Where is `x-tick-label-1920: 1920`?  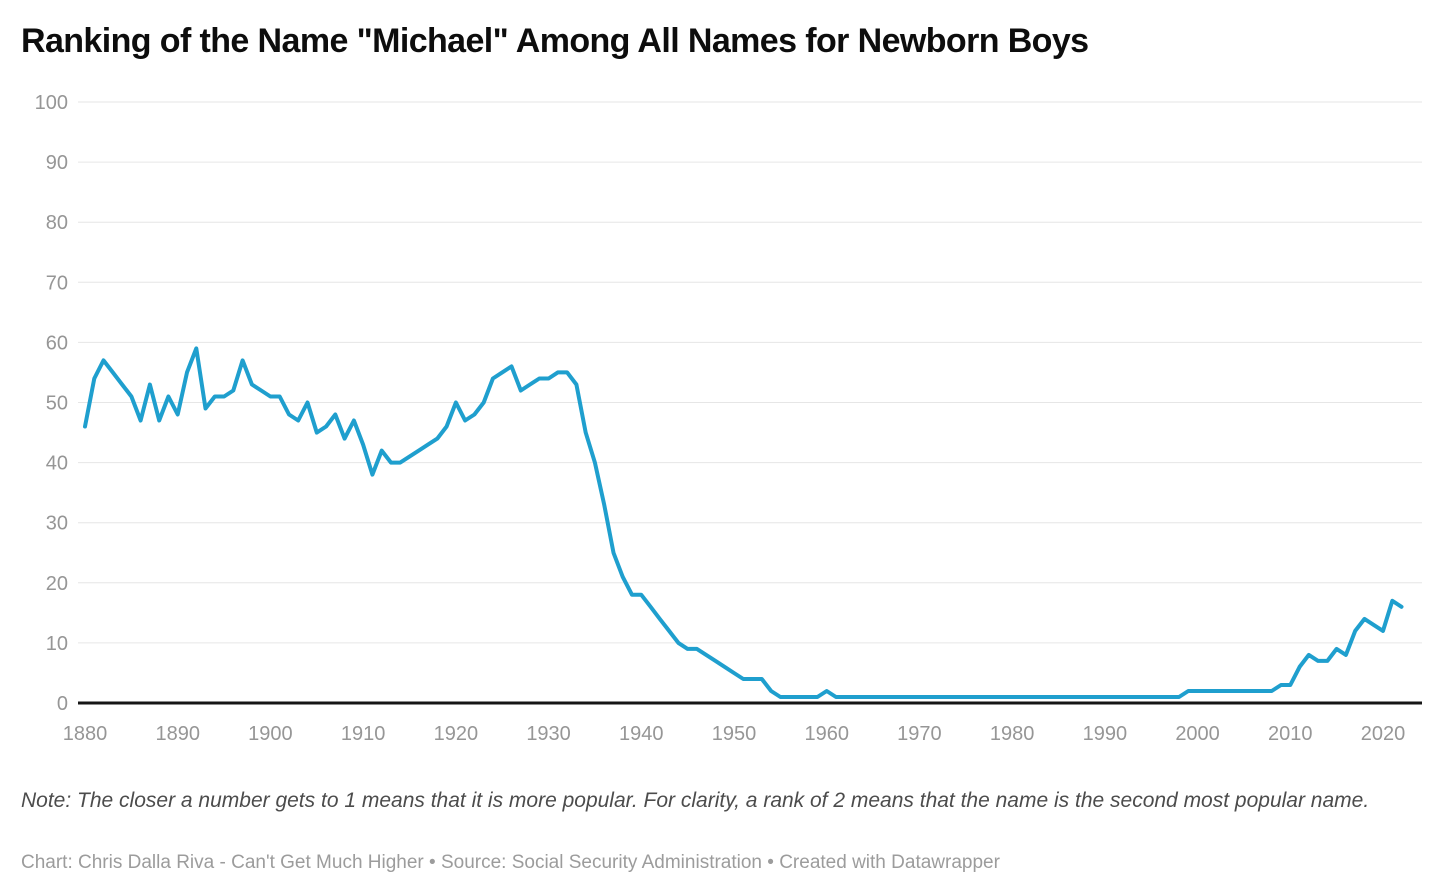 x-tick-label-1920: 1920 is located at coordinates (456, 734).